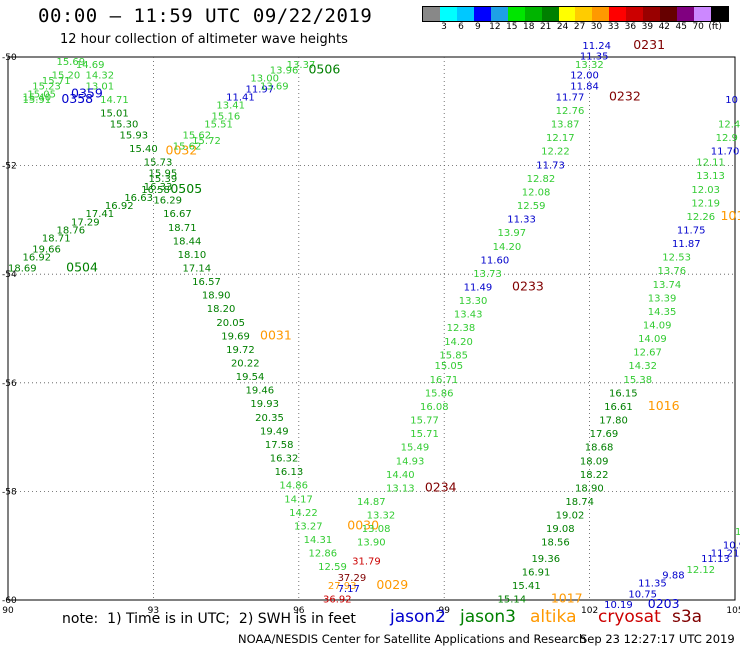  I want to click on wave-height-label: 12.38, so click(461, 328).